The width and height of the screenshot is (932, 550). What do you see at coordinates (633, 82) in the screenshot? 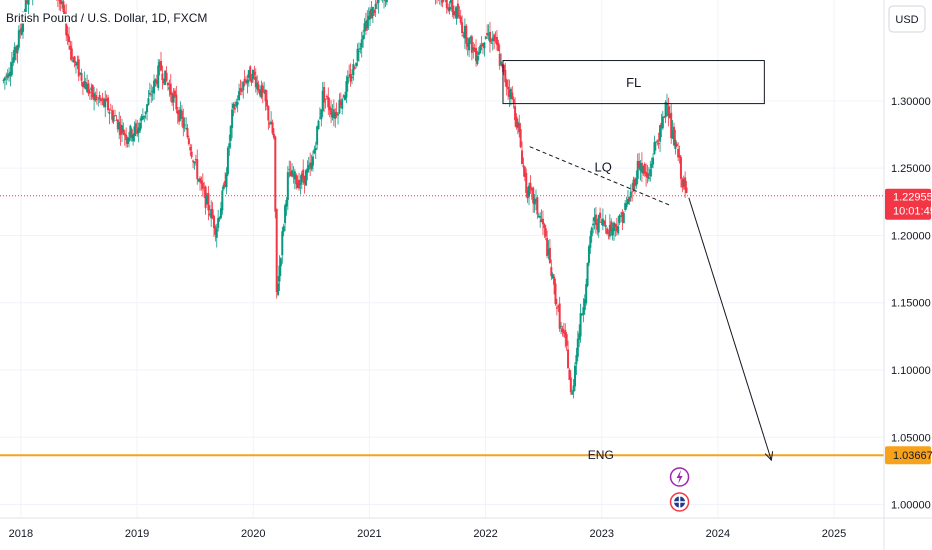
I see `fl-zone-box` at bounding box center [633, 82].